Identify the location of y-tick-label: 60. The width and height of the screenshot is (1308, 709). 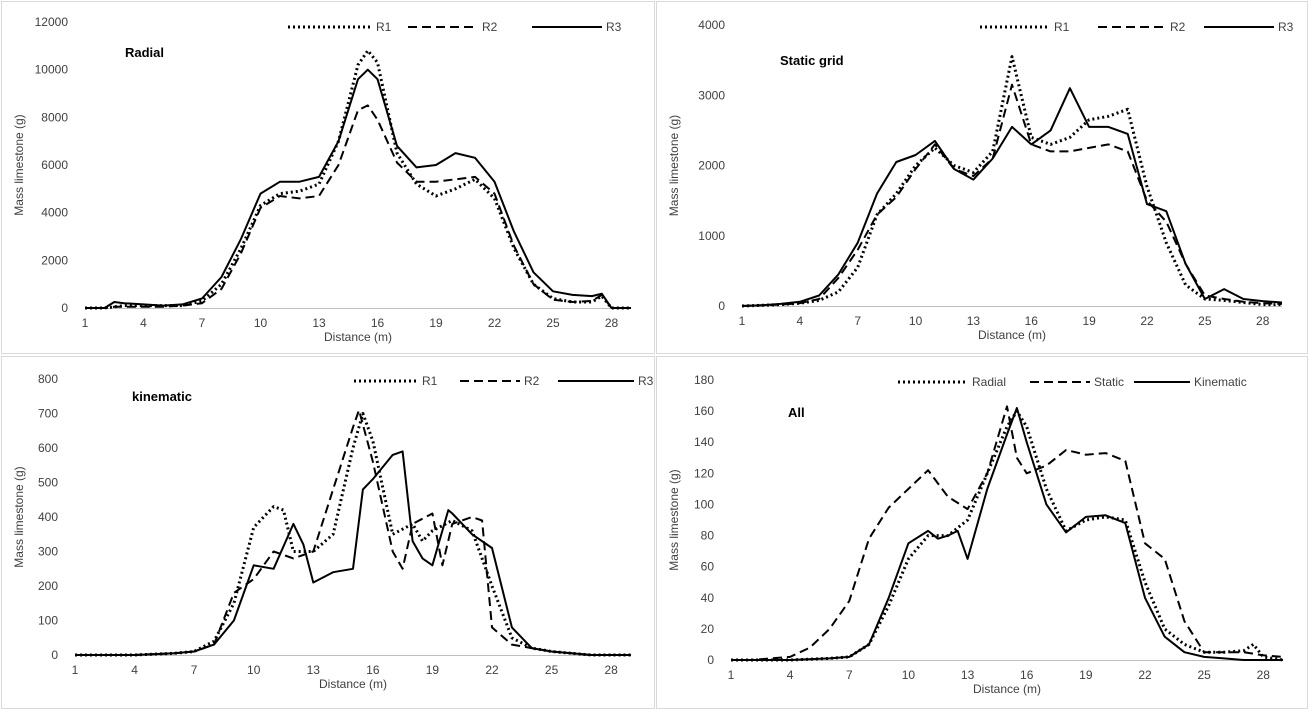
(708, 567).